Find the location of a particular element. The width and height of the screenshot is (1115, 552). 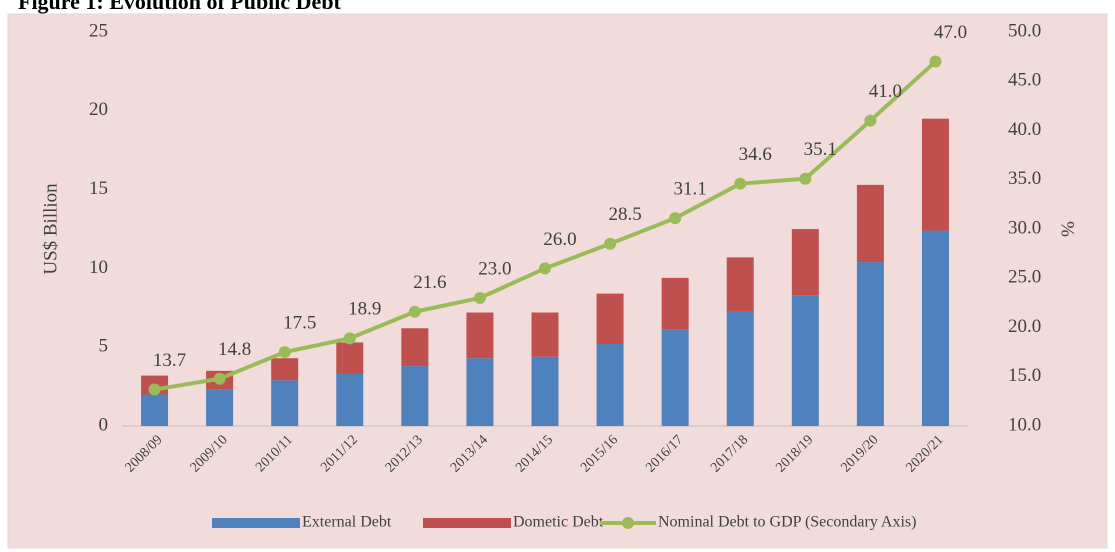

data-label: 34.6 is located at coordinates (755, 154).